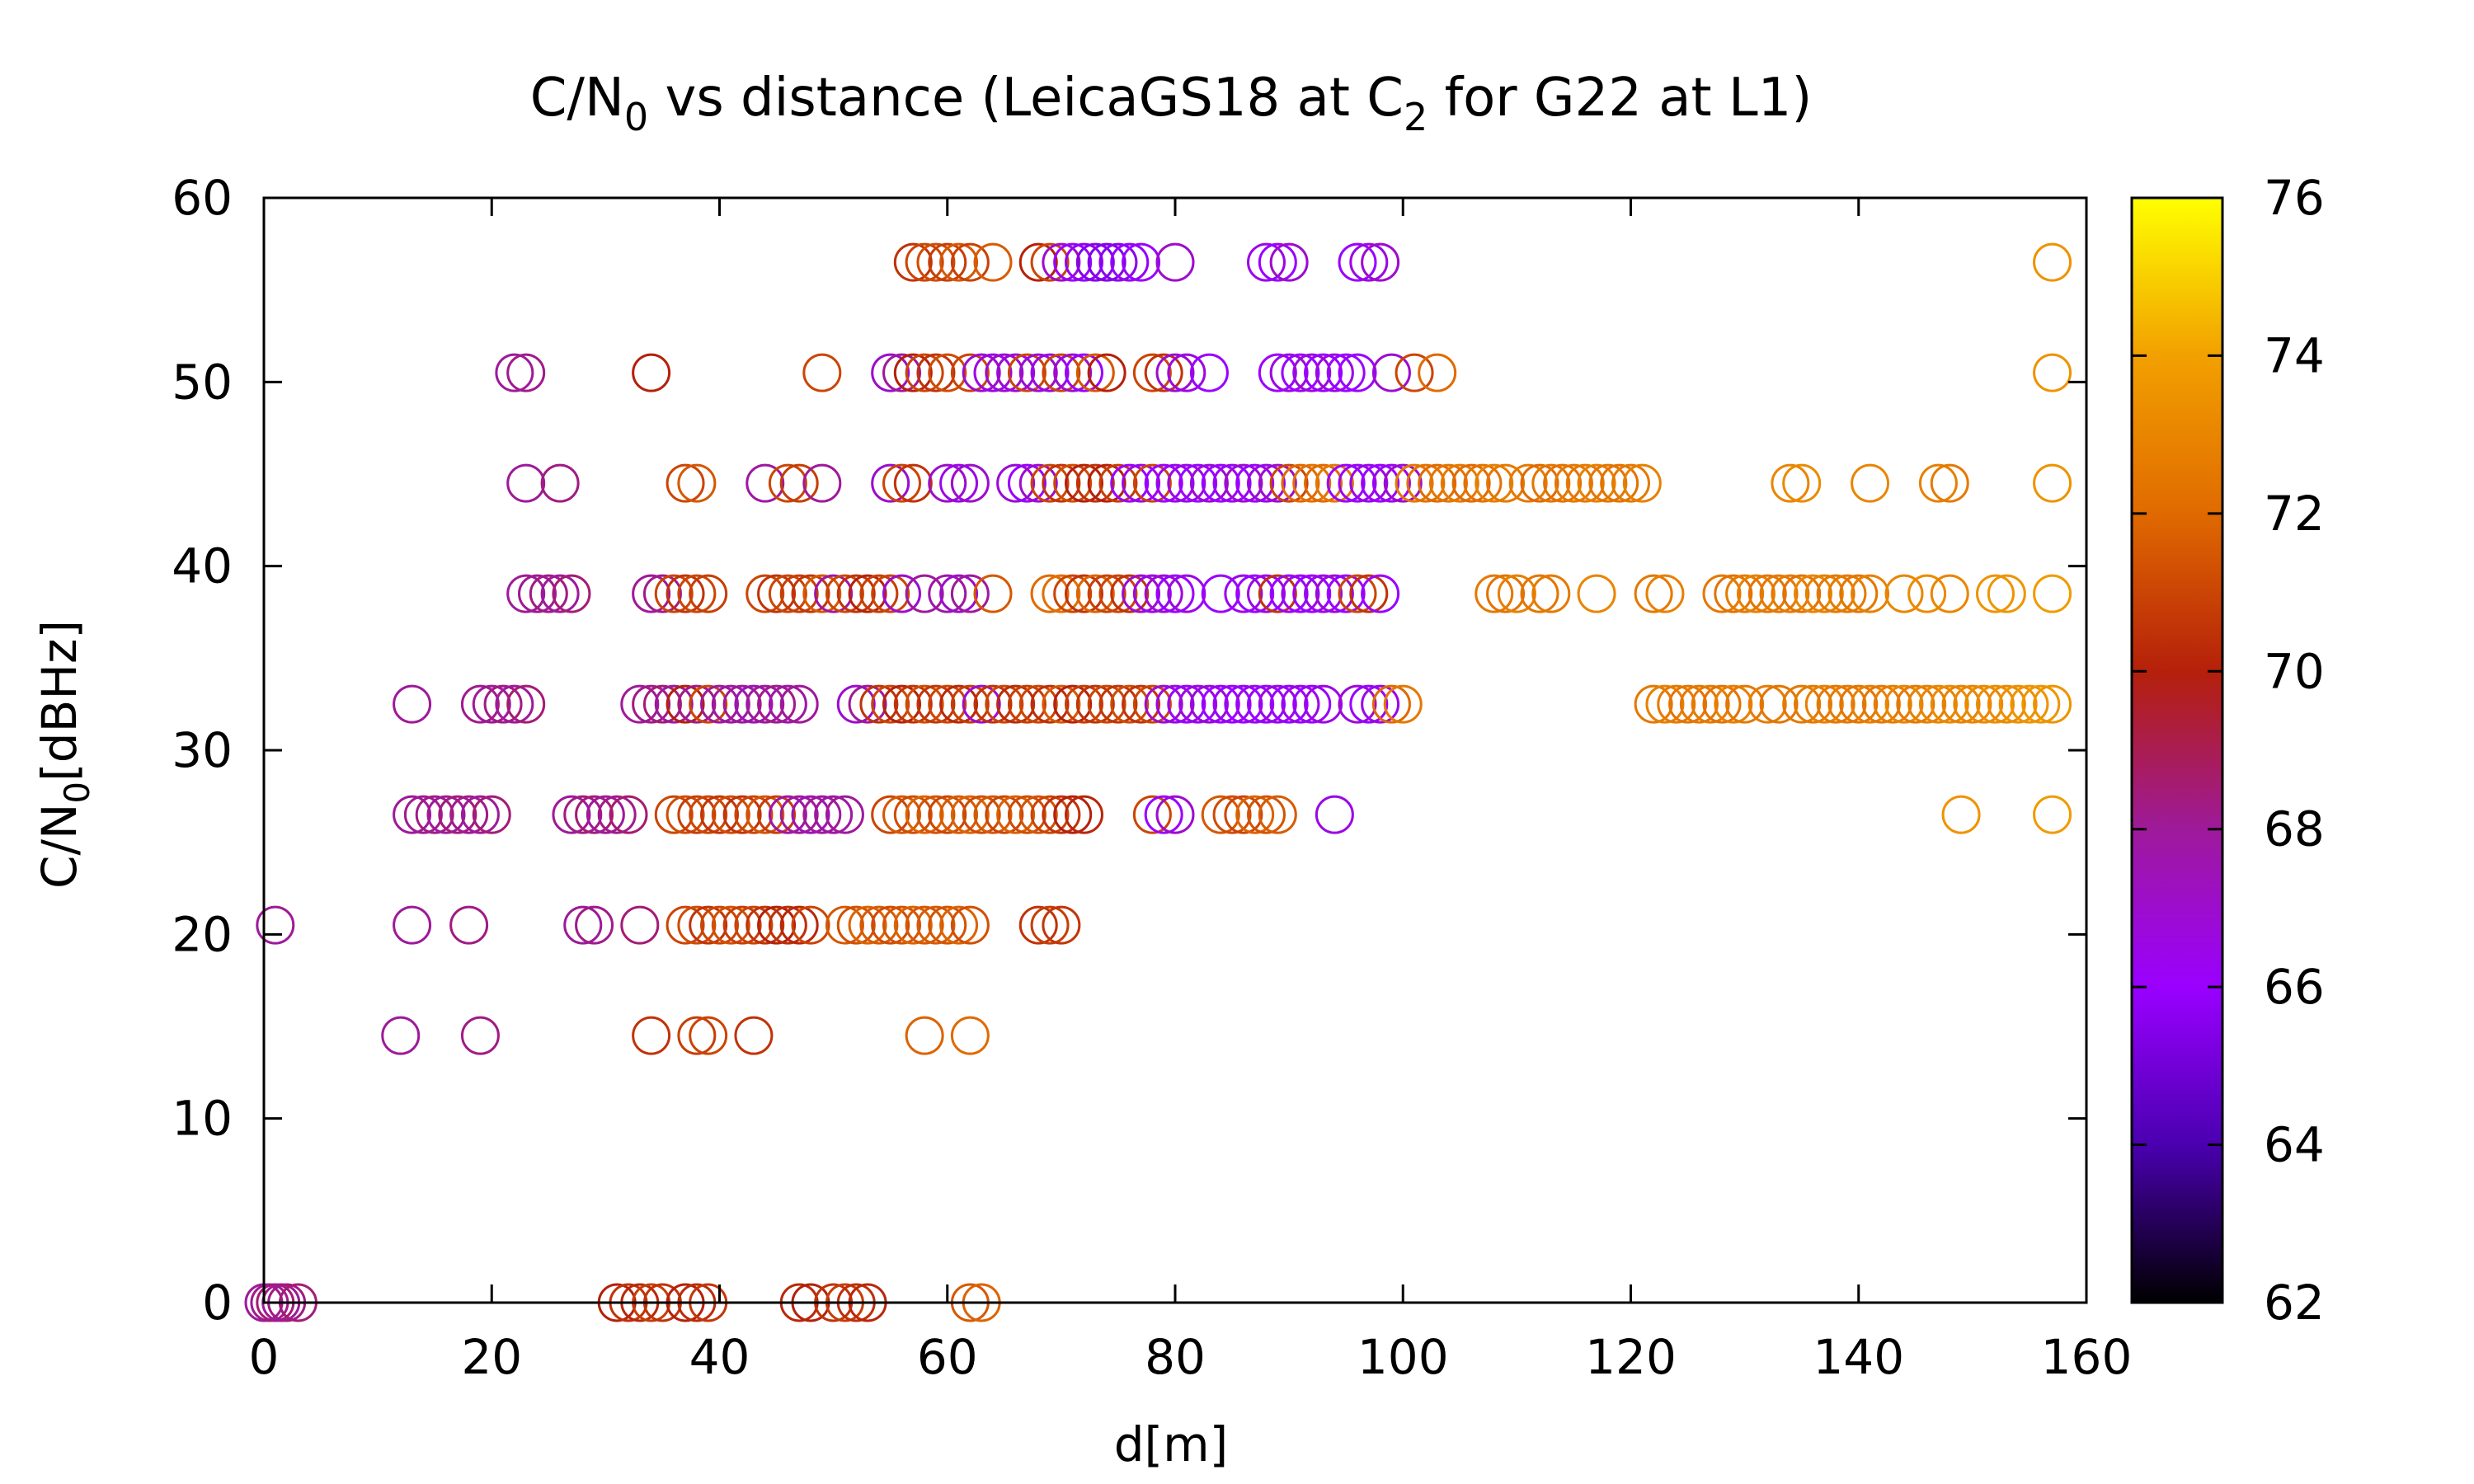 The image size is (2474, 1484). I want to click on x-tick-label: 120, so click(1631, 1357).